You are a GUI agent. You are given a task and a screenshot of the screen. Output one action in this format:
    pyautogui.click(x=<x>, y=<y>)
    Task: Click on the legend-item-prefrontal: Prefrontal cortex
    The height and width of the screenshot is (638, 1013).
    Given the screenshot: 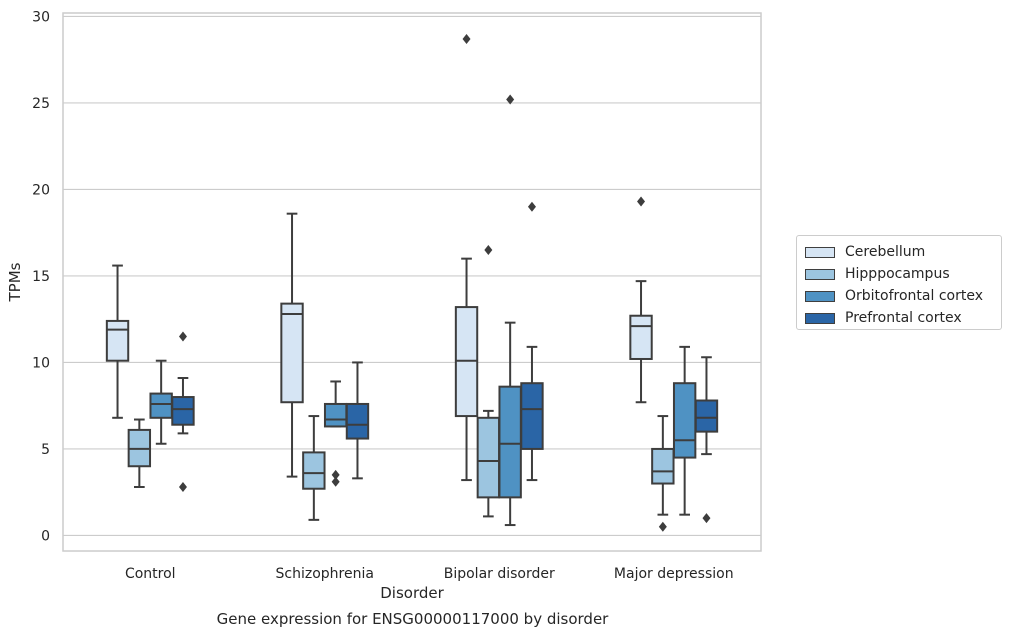 What is the action you would take?
    pyautogui.click(x=899, y=318)
    